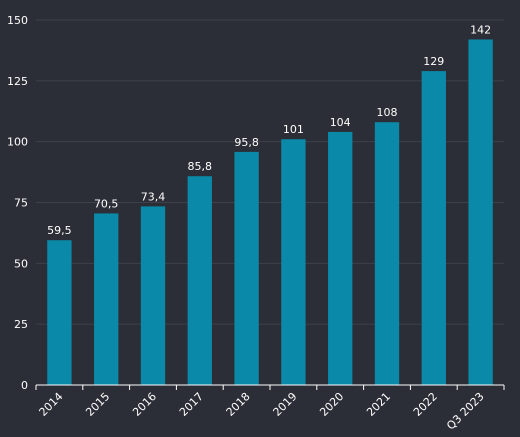 This screenshot has width=520, height=437. What do you see at coordinates (340, 122) in the screenshot?
I see `data-label: 104` at bounding box center [340, 122].